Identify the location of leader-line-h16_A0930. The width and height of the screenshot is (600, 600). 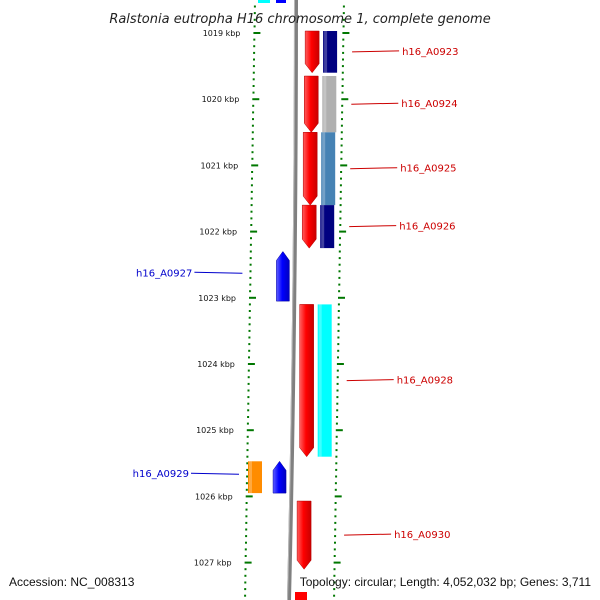
(368, 534).